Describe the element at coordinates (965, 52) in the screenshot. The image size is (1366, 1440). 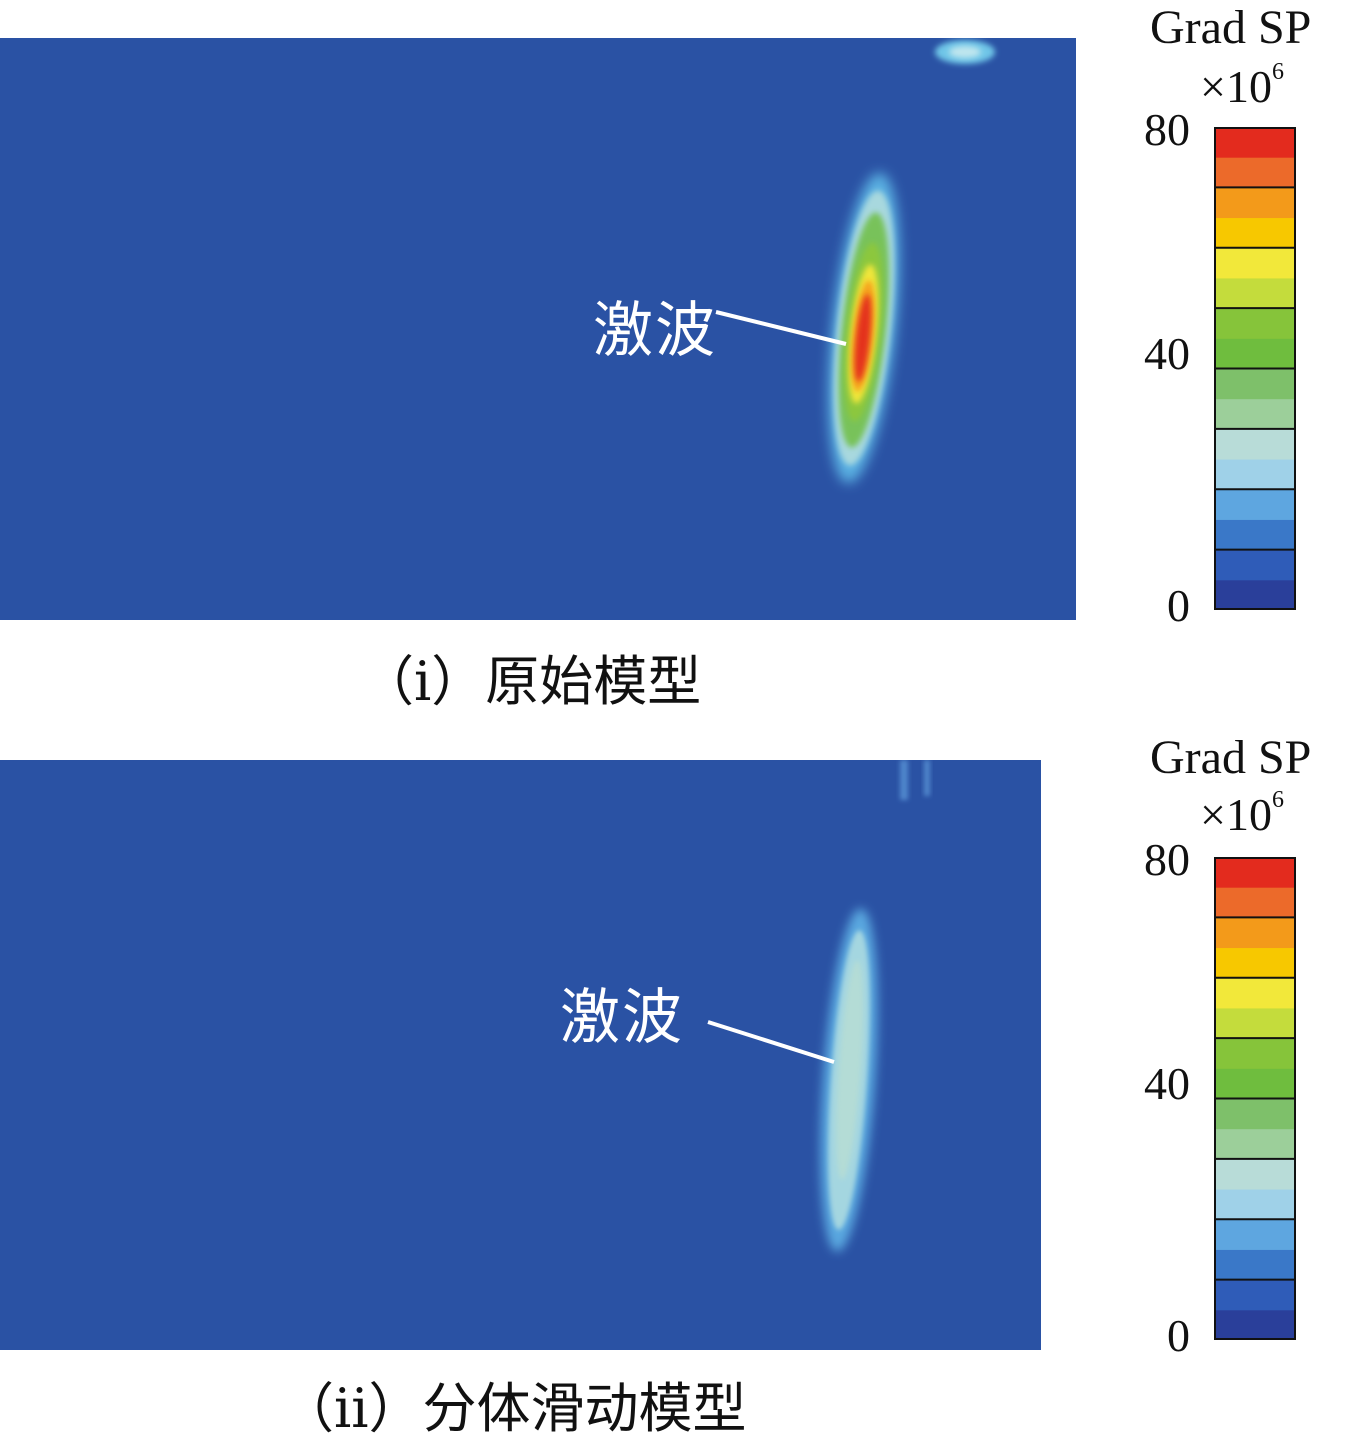
I see `minor-blob-core` at that location.